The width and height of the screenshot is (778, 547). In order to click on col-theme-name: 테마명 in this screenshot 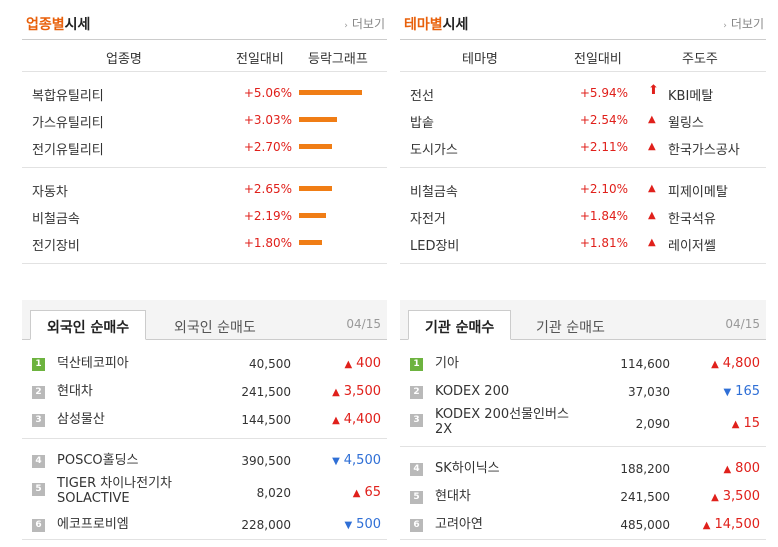, I will do `click(480, 59)`.